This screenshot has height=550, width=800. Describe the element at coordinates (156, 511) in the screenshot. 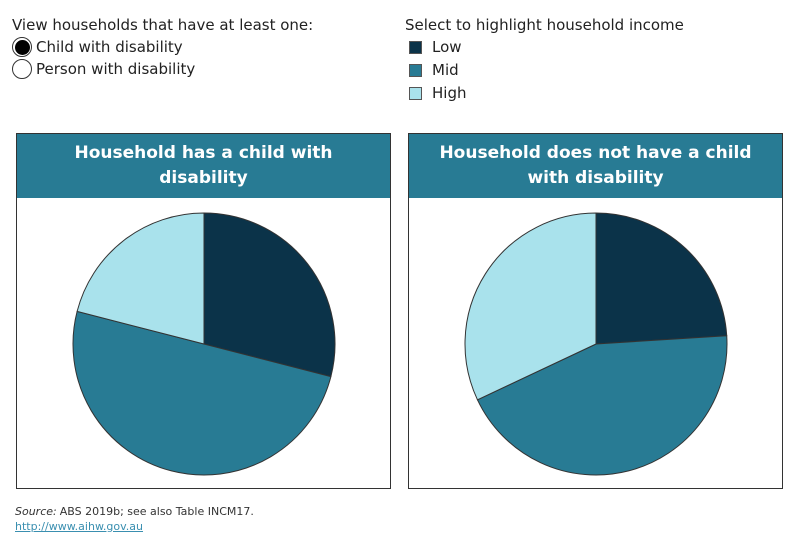

I see `source-text: ABS 2019b; see also Table INCM17.` at that location.